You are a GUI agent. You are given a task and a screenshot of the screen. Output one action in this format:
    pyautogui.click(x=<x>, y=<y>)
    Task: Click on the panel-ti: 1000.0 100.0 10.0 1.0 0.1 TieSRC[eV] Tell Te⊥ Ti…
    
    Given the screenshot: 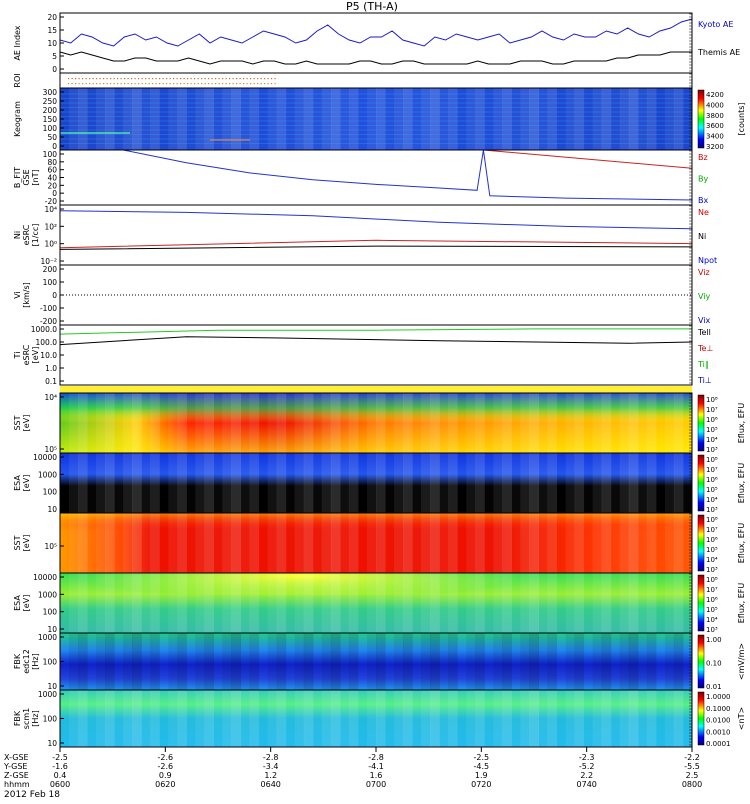 What is the action you would take?
    pyautogui.click(x=363, y=355)
    